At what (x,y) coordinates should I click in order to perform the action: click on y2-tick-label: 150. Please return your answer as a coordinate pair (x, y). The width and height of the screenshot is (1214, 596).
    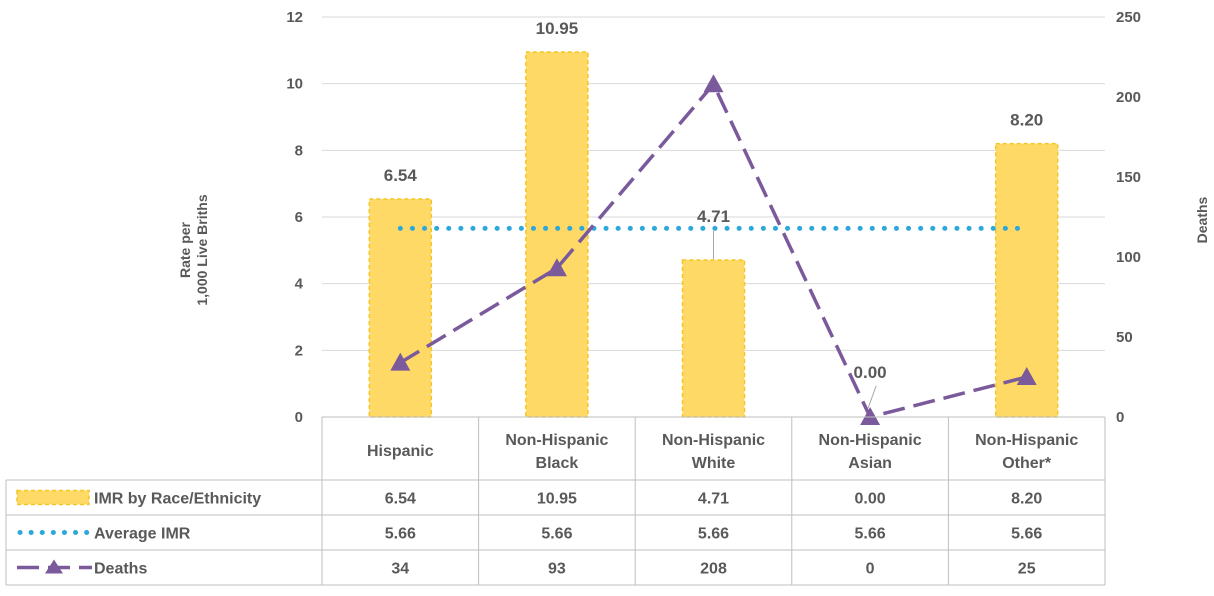
    Looking at the image, I should click on (1128, 177).